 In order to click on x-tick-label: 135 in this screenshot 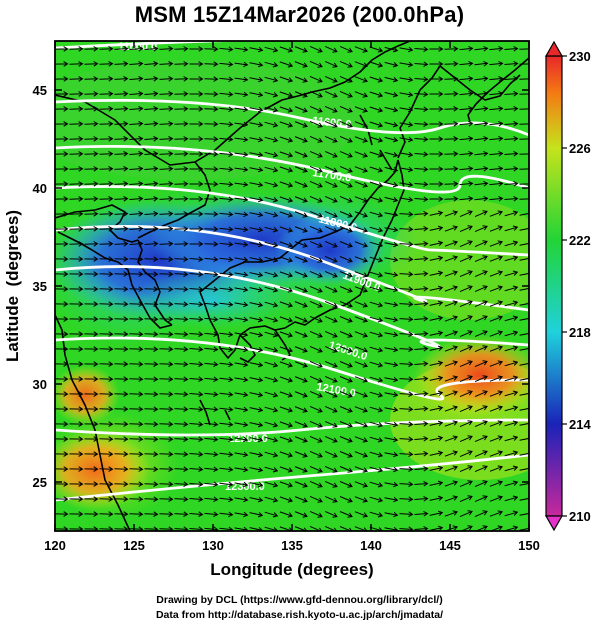, I will do `click(292, 545)`.